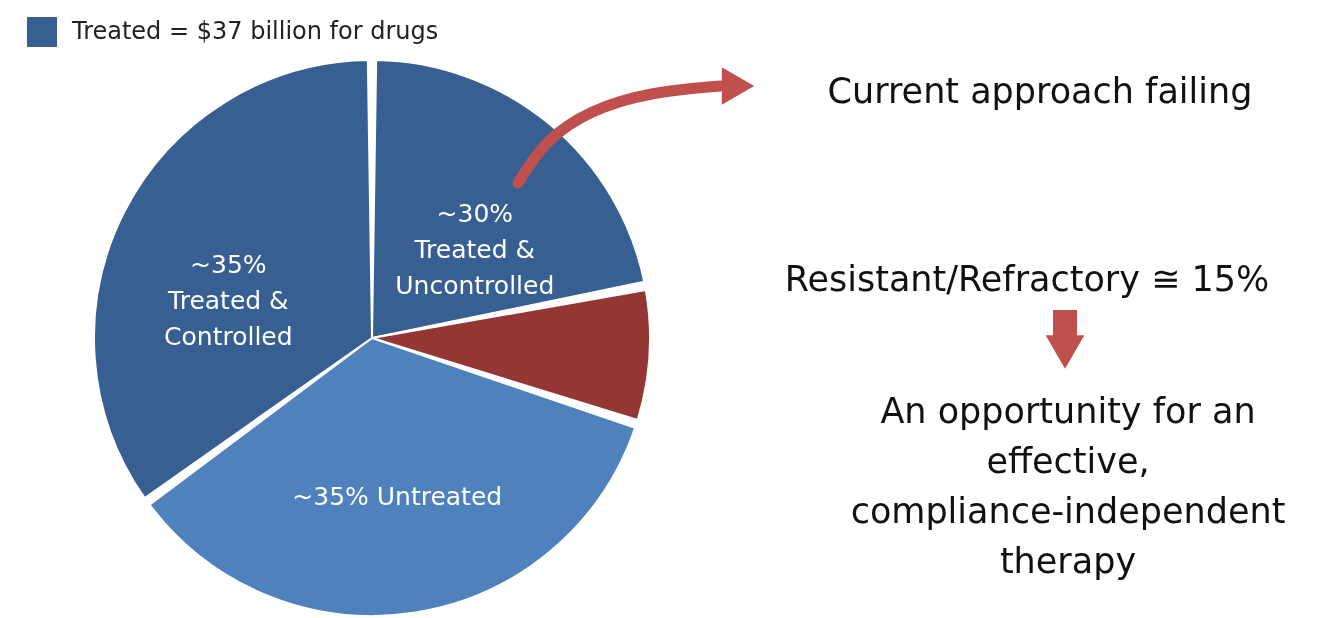 The height and width of the screenshot is (618, 1341). Describe the element at coordinates (1027, 279) in the screenshot. I see `text: Resistant/Refractory ≅ 15%` at that location.